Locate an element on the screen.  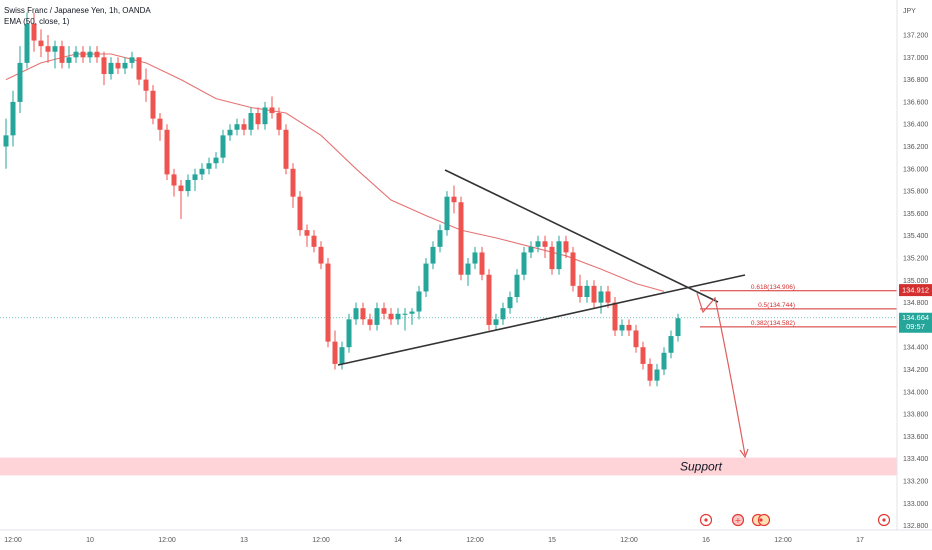
price-tick-label: 134.000 is located at coordinates (915, 392).